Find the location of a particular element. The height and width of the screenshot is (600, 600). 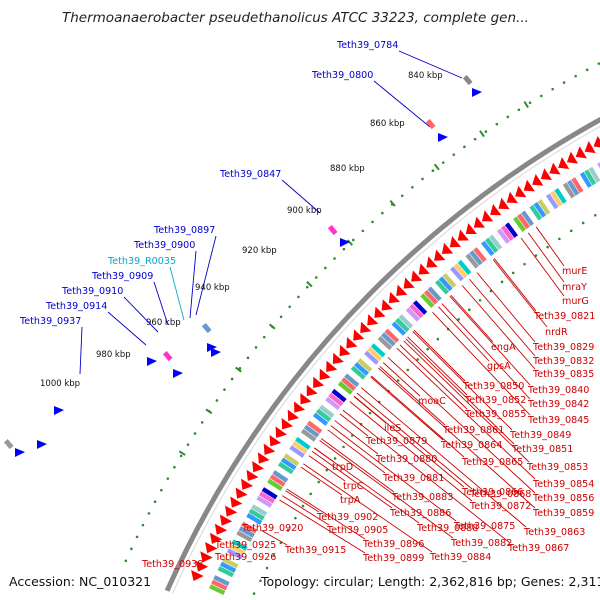

minus-gene-label: Teth39_0840 is located at coordinates (558, 390).